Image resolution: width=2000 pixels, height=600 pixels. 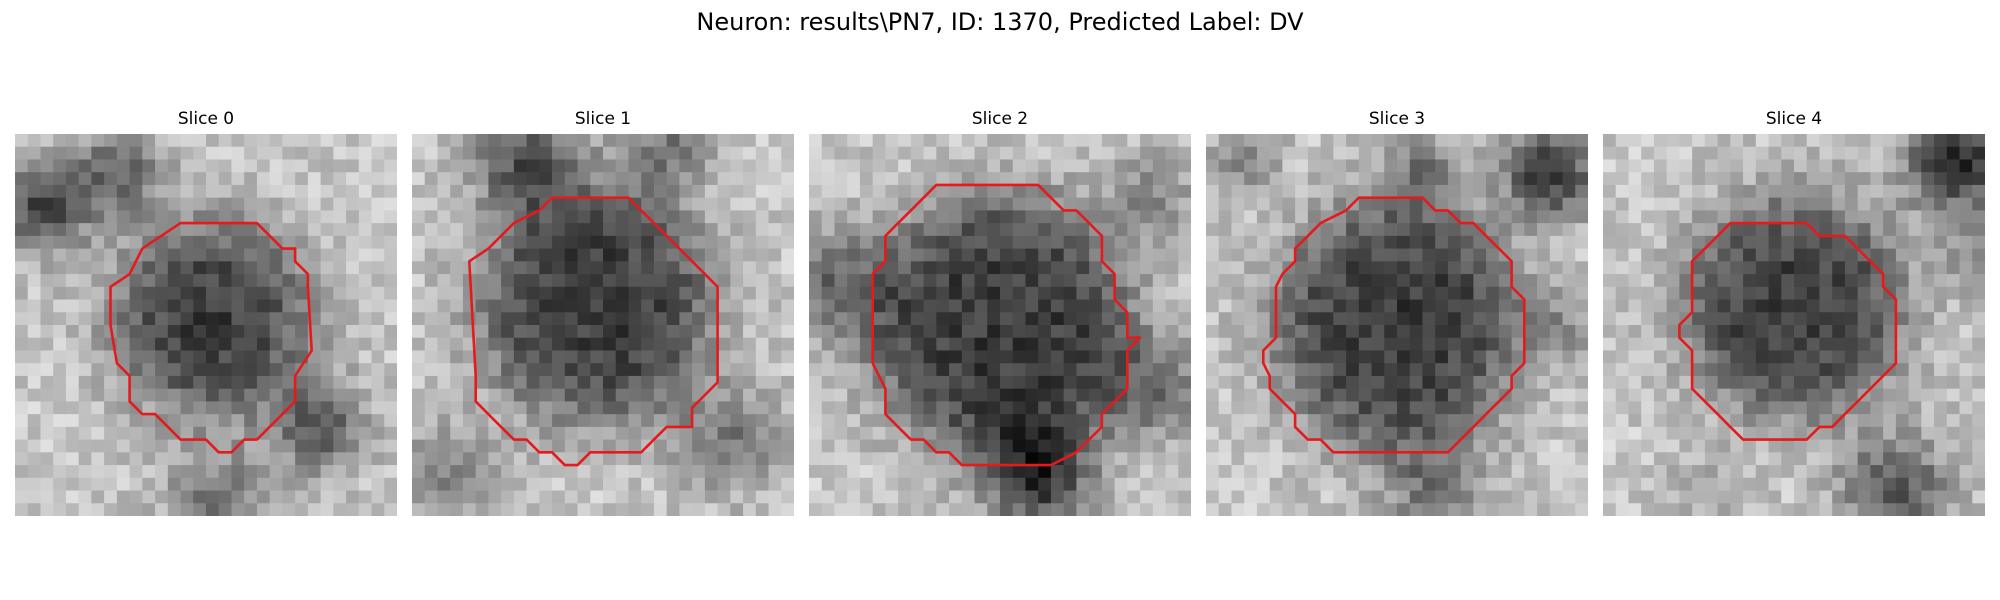 I want to click on slice-title: Slice 1, so click(x=603, y=119).